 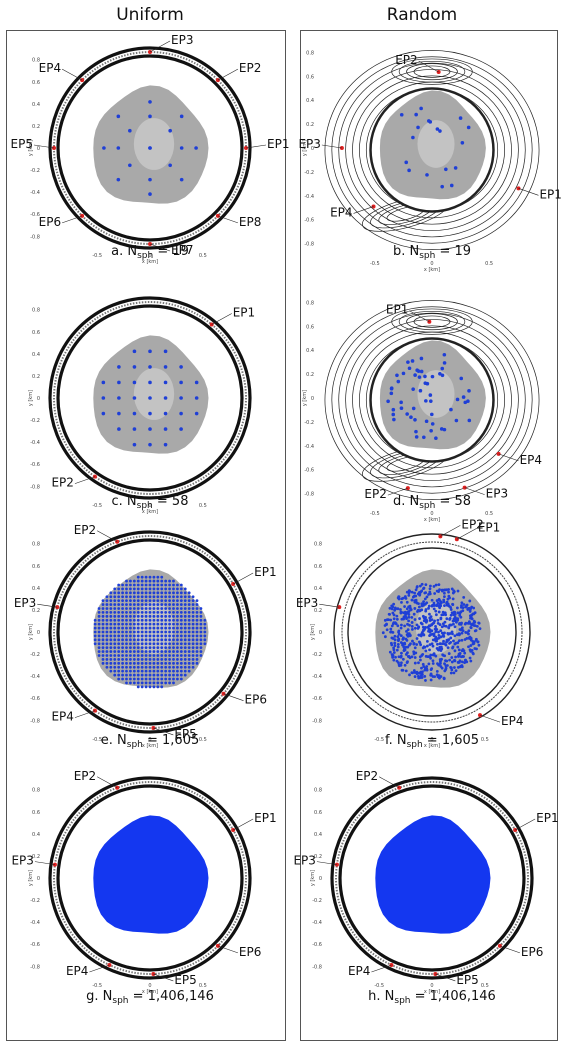 I want to click on x-tick-label: 0, so click(x=431, y=514).